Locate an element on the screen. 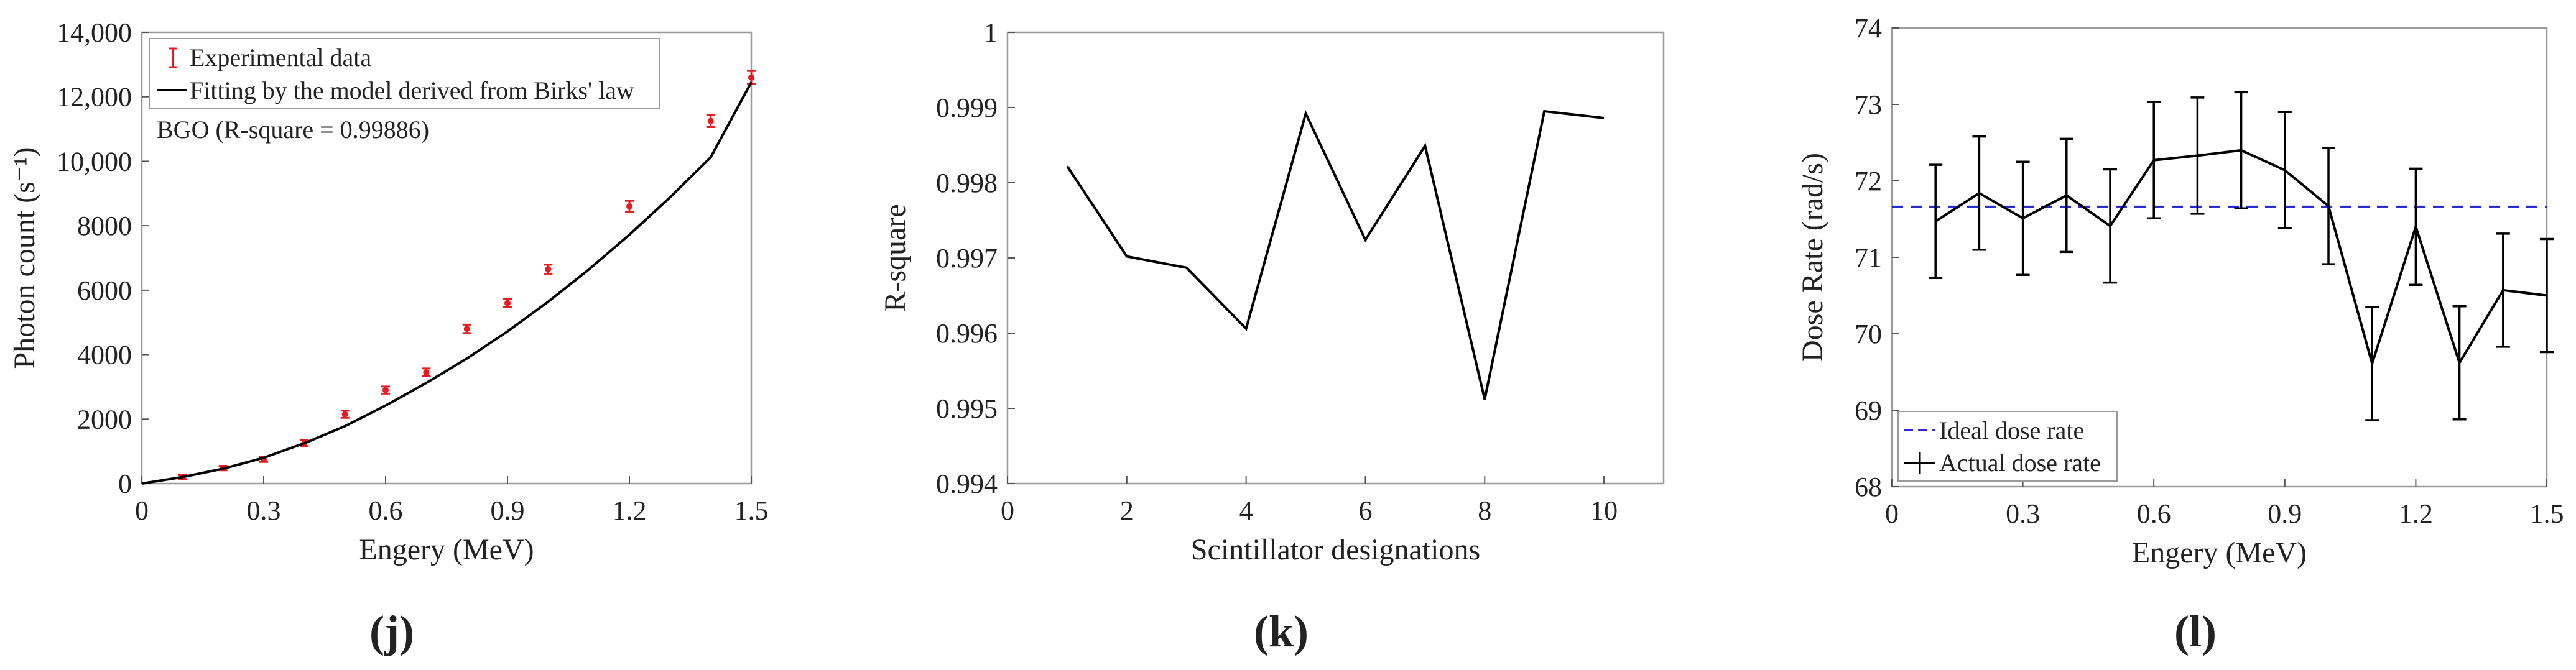 This screenshot has width=2576, height=670. y-tick-label: 2000 is located at coordinates (105, 419).